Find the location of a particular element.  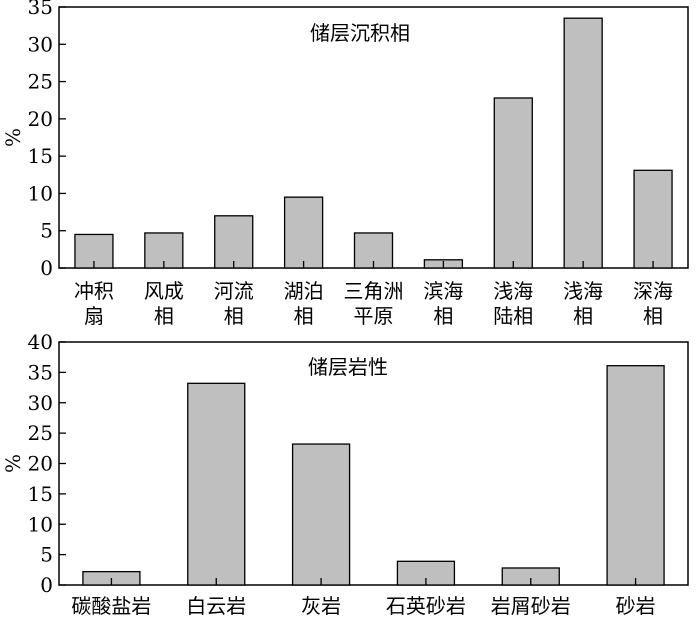

category-label: 河流 is located at coordinates (234, 291).